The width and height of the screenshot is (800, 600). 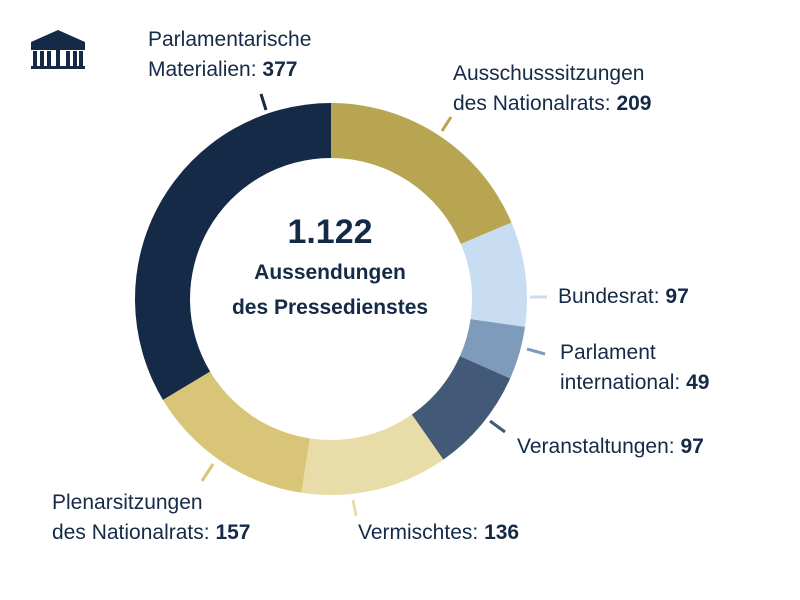 What do you see at coordinates (421, 174) in the screenshot?
I see `slice-ausschusssitzungen-des-nationalrats` at bounding box center [421, 174].